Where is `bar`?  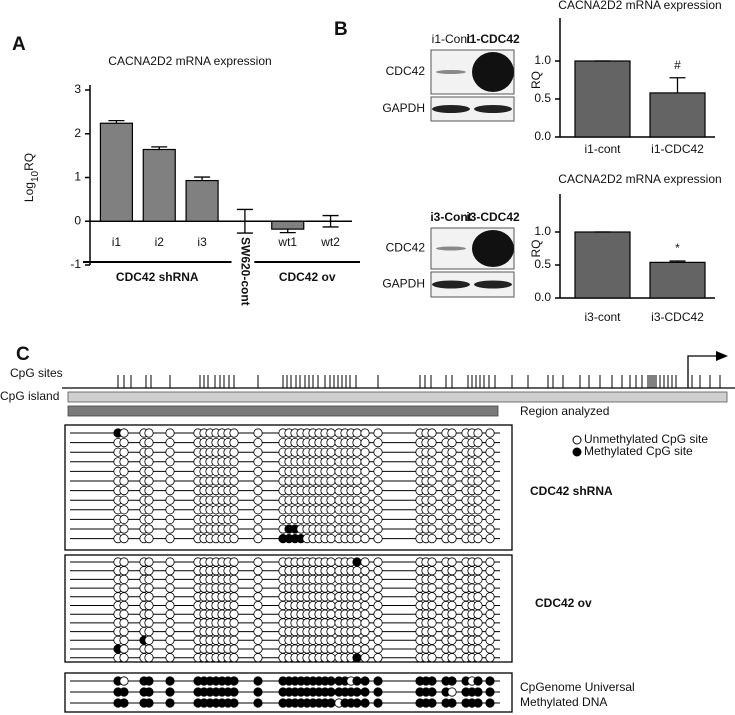
bar is located at coordinates (288, 225).